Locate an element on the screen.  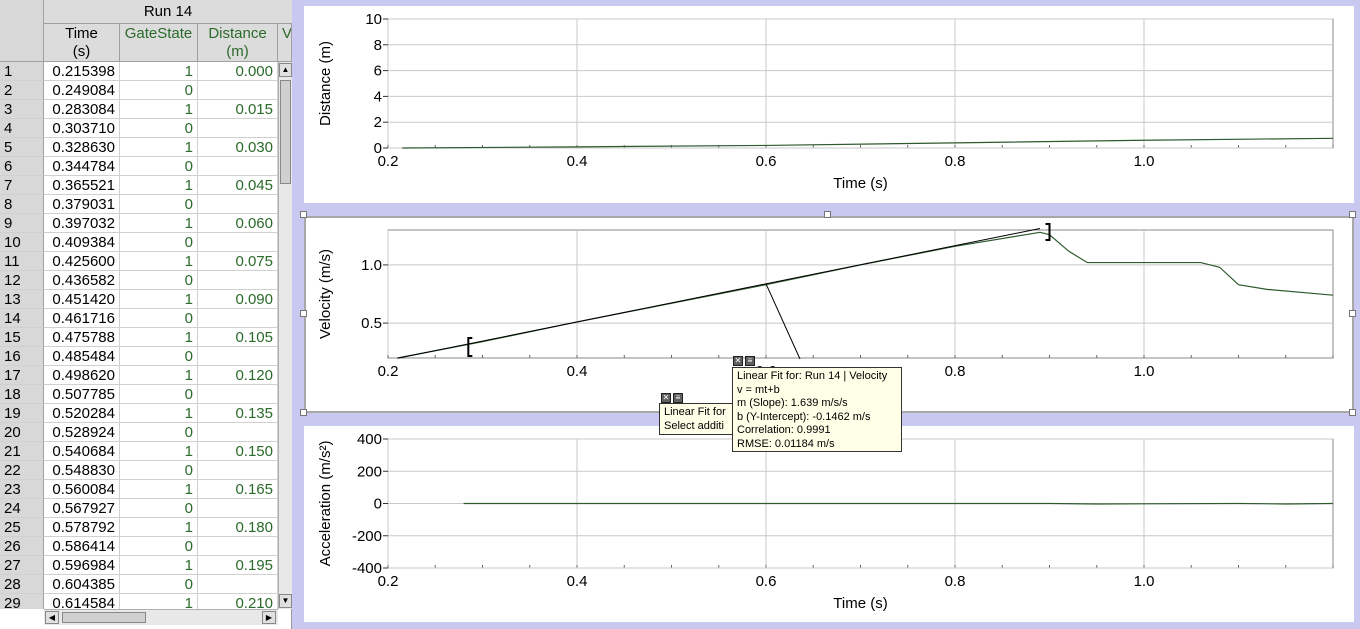
table-row: 18 0.507785 0 is located at coordinates (139, 394).